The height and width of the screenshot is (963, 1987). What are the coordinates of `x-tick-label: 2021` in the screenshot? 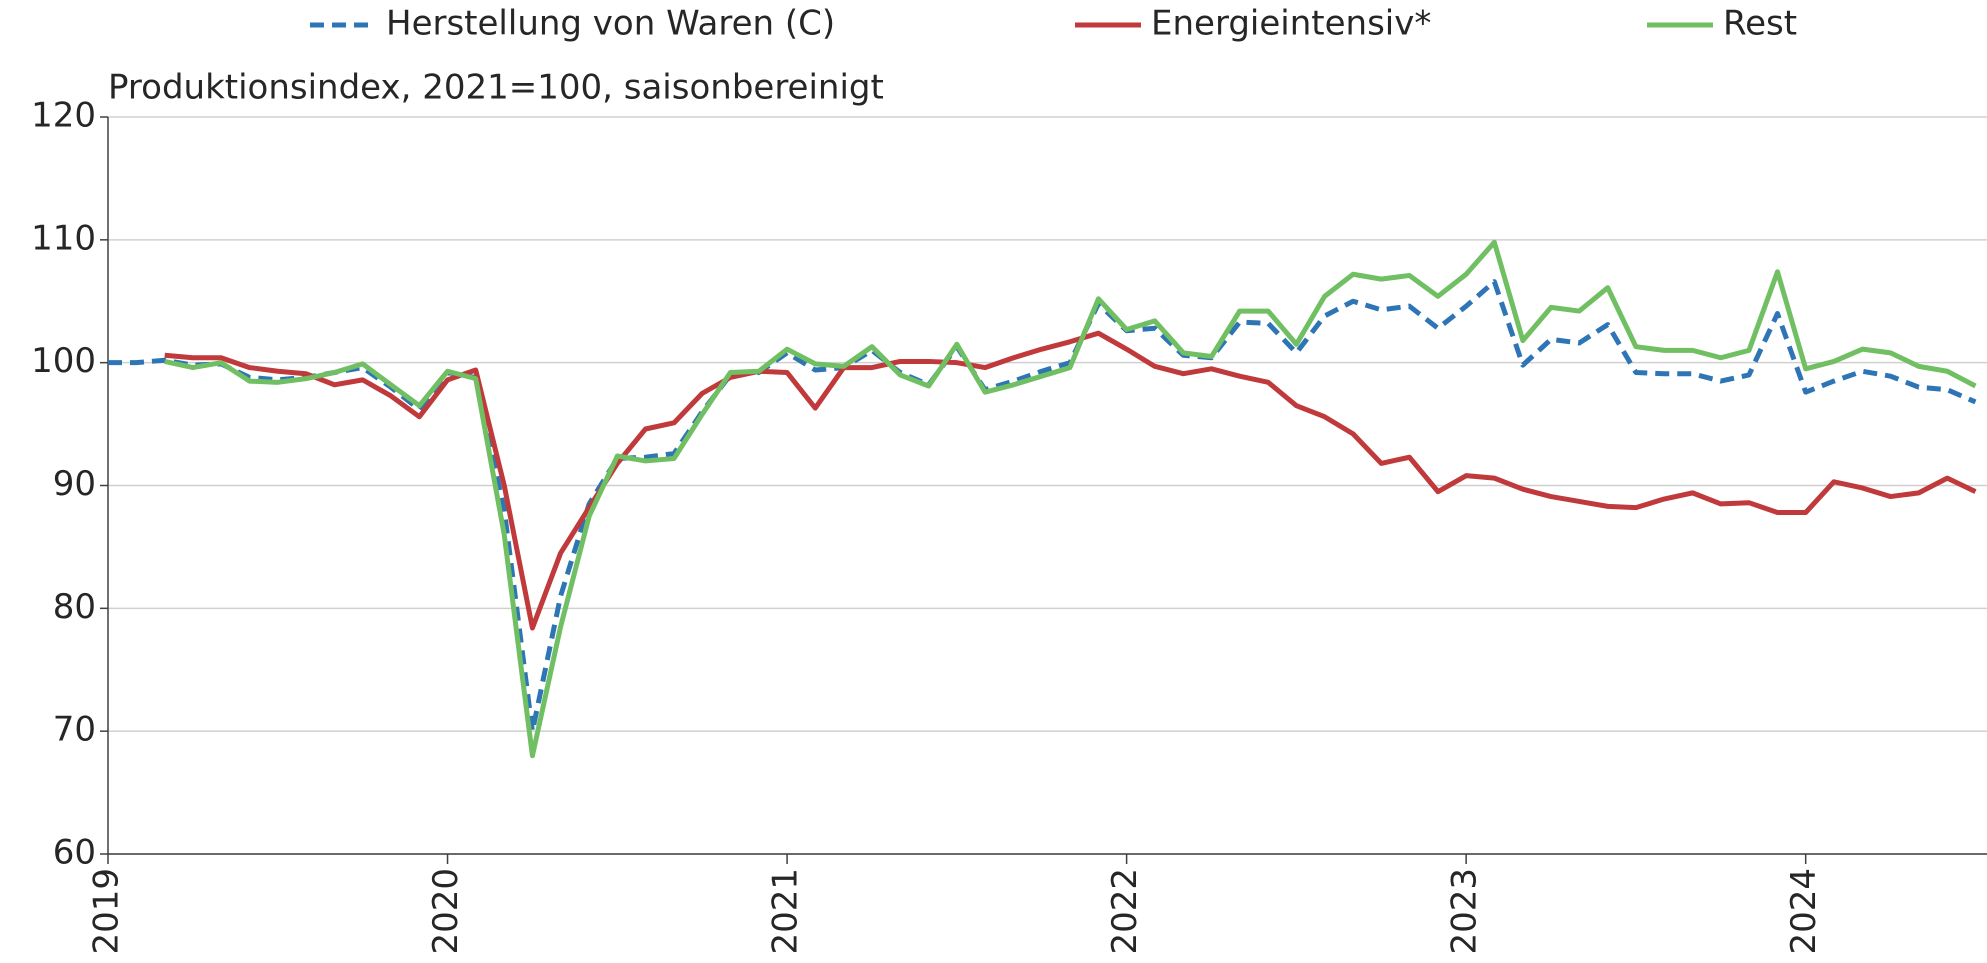 It's located at (786, 911).